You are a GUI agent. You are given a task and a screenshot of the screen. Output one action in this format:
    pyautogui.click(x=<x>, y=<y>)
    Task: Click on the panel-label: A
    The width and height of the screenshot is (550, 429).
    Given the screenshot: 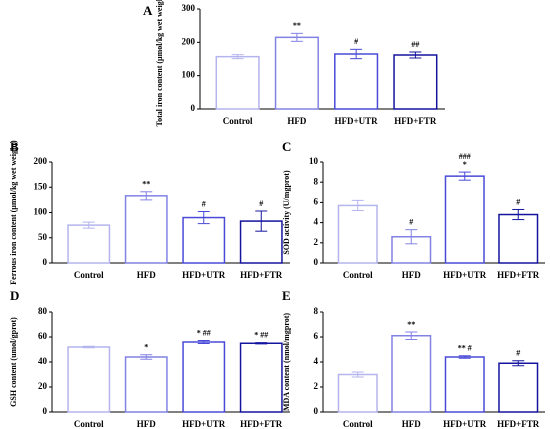 What is the action you would take?
    pyautogui.click(x=148, y=10)
    